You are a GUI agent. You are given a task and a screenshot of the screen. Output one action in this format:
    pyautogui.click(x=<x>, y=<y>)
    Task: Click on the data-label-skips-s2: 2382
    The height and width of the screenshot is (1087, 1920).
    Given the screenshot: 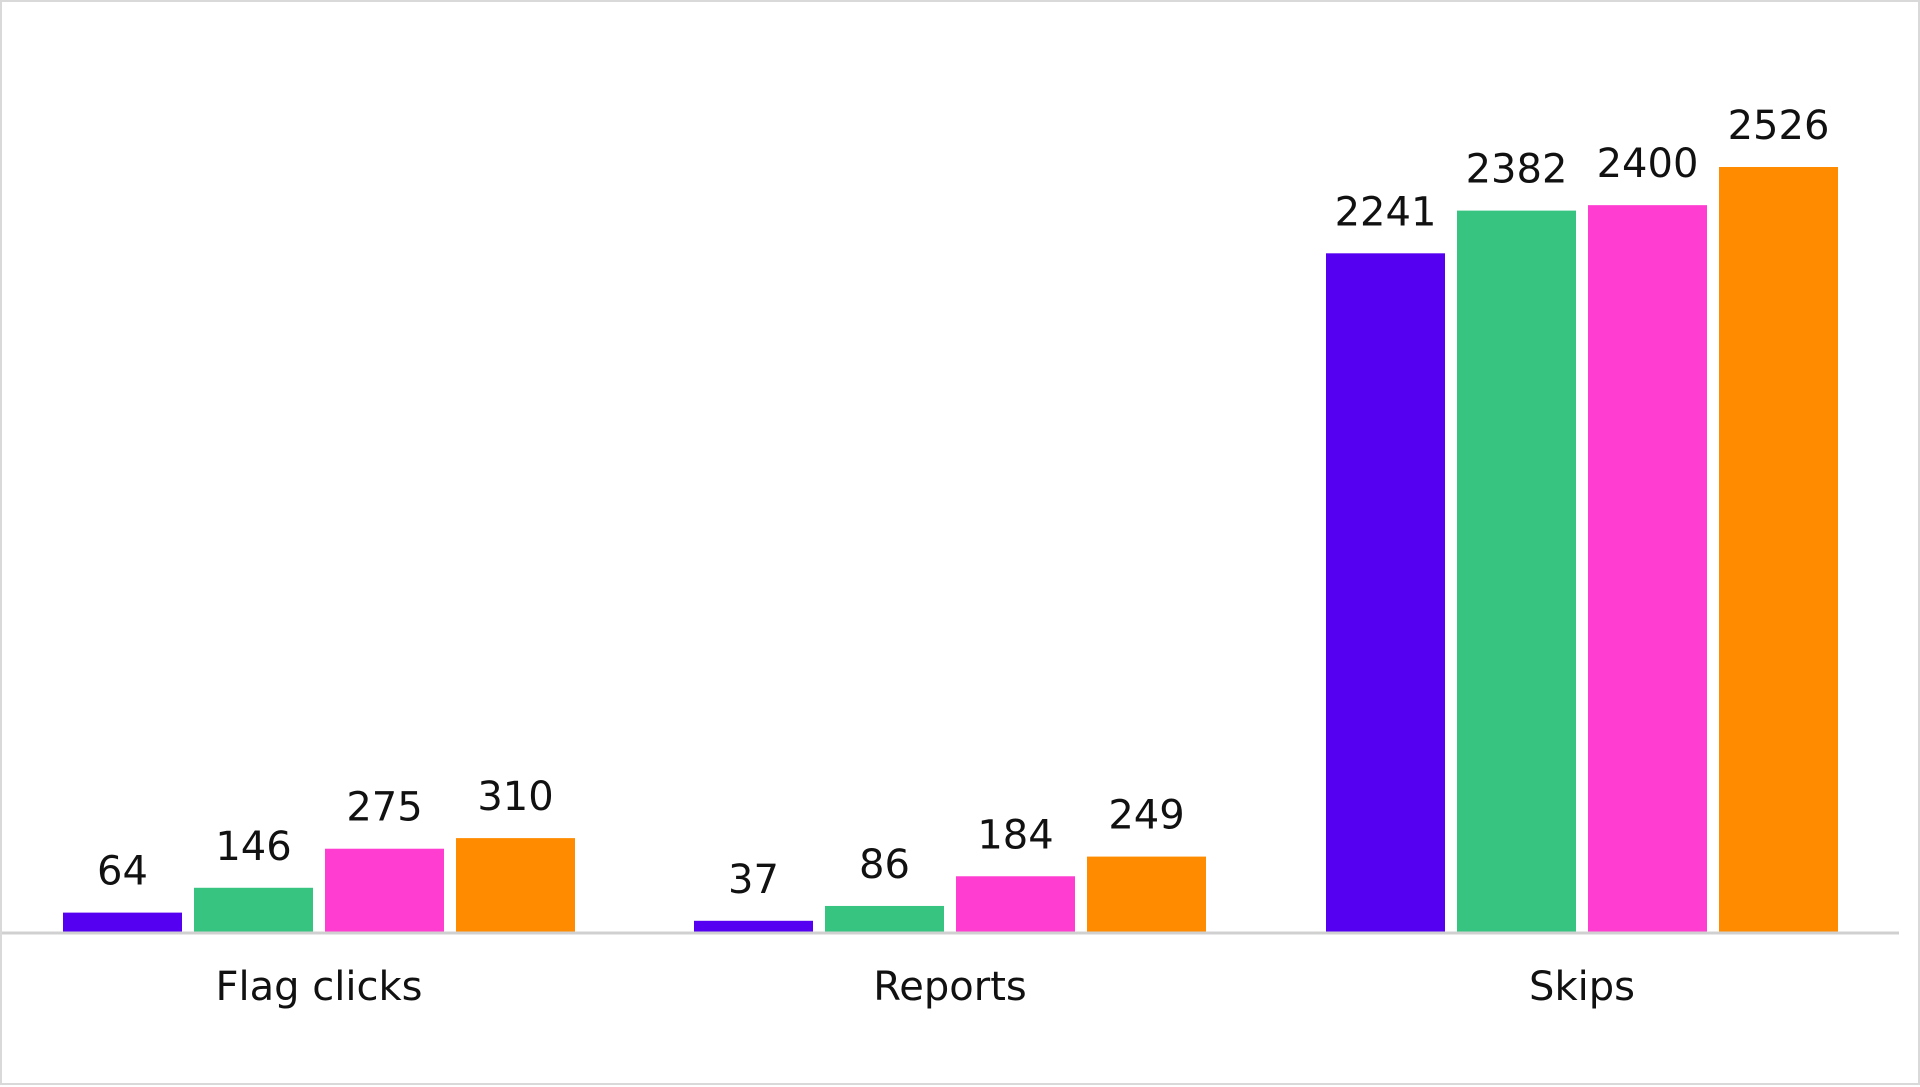 What is the action you would take?
    pyautogui.click(x=1517, y=170)
    